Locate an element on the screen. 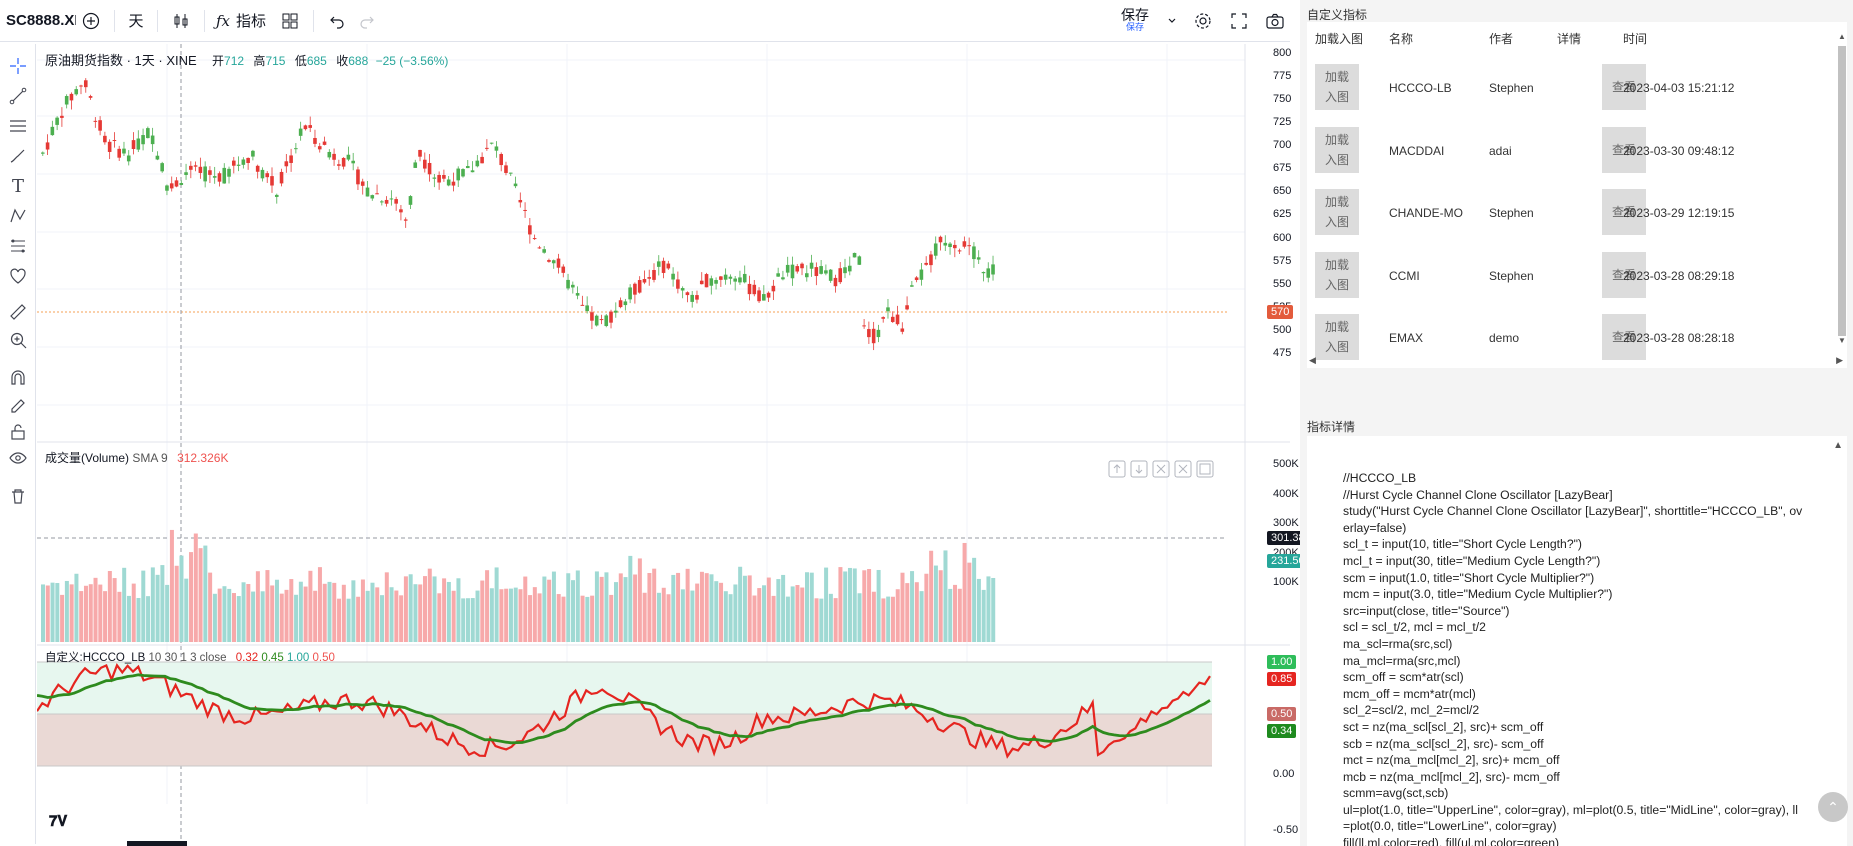 This screenshot has height=846, width=1853. brush-icon is located at coordinates (18, 156).